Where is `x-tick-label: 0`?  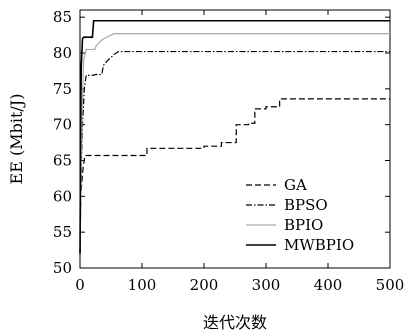
x-tick-label: 0 is located at coordinates (80, 285).